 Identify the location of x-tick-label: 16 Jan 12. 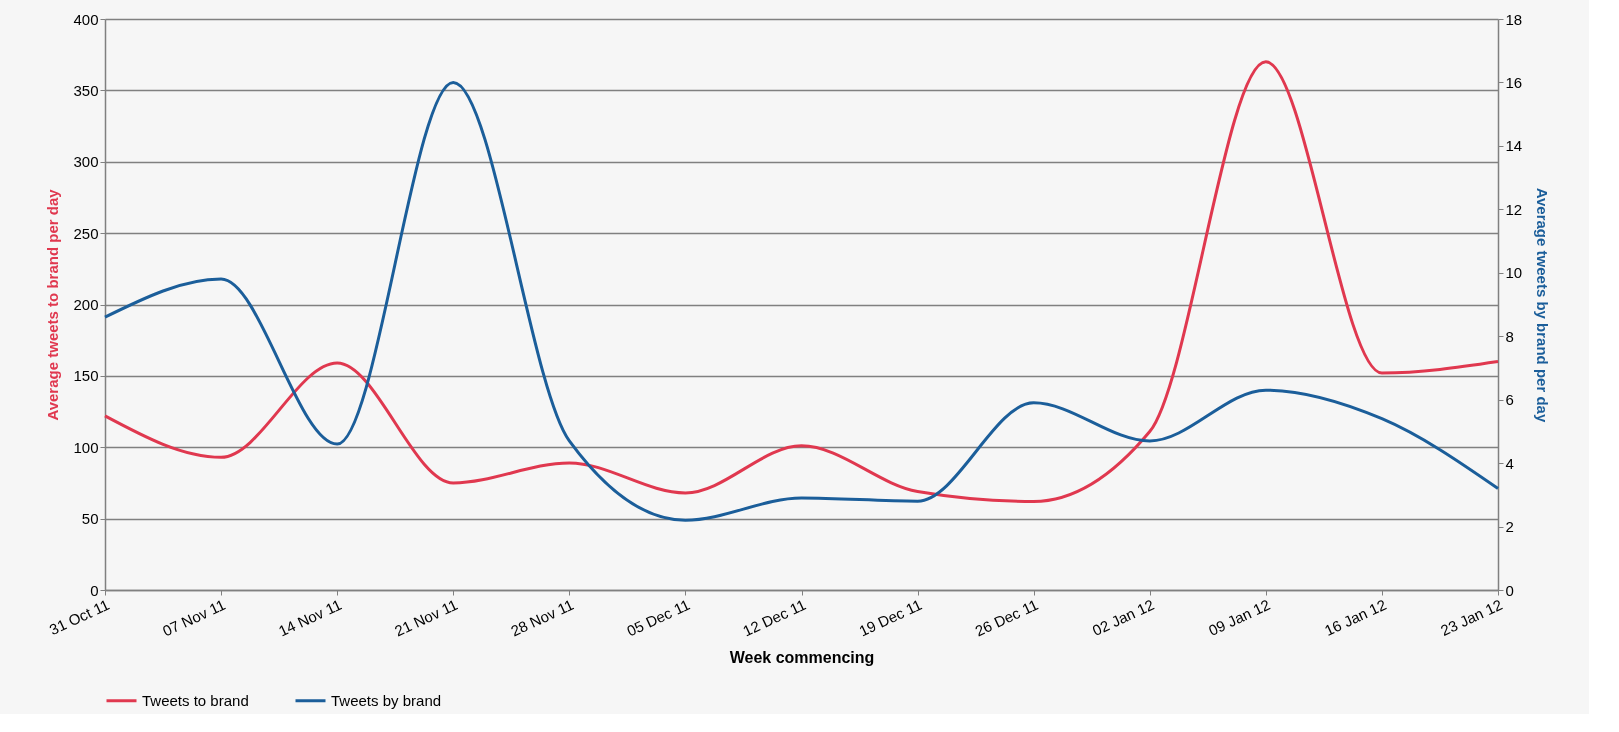
(1355, 617).